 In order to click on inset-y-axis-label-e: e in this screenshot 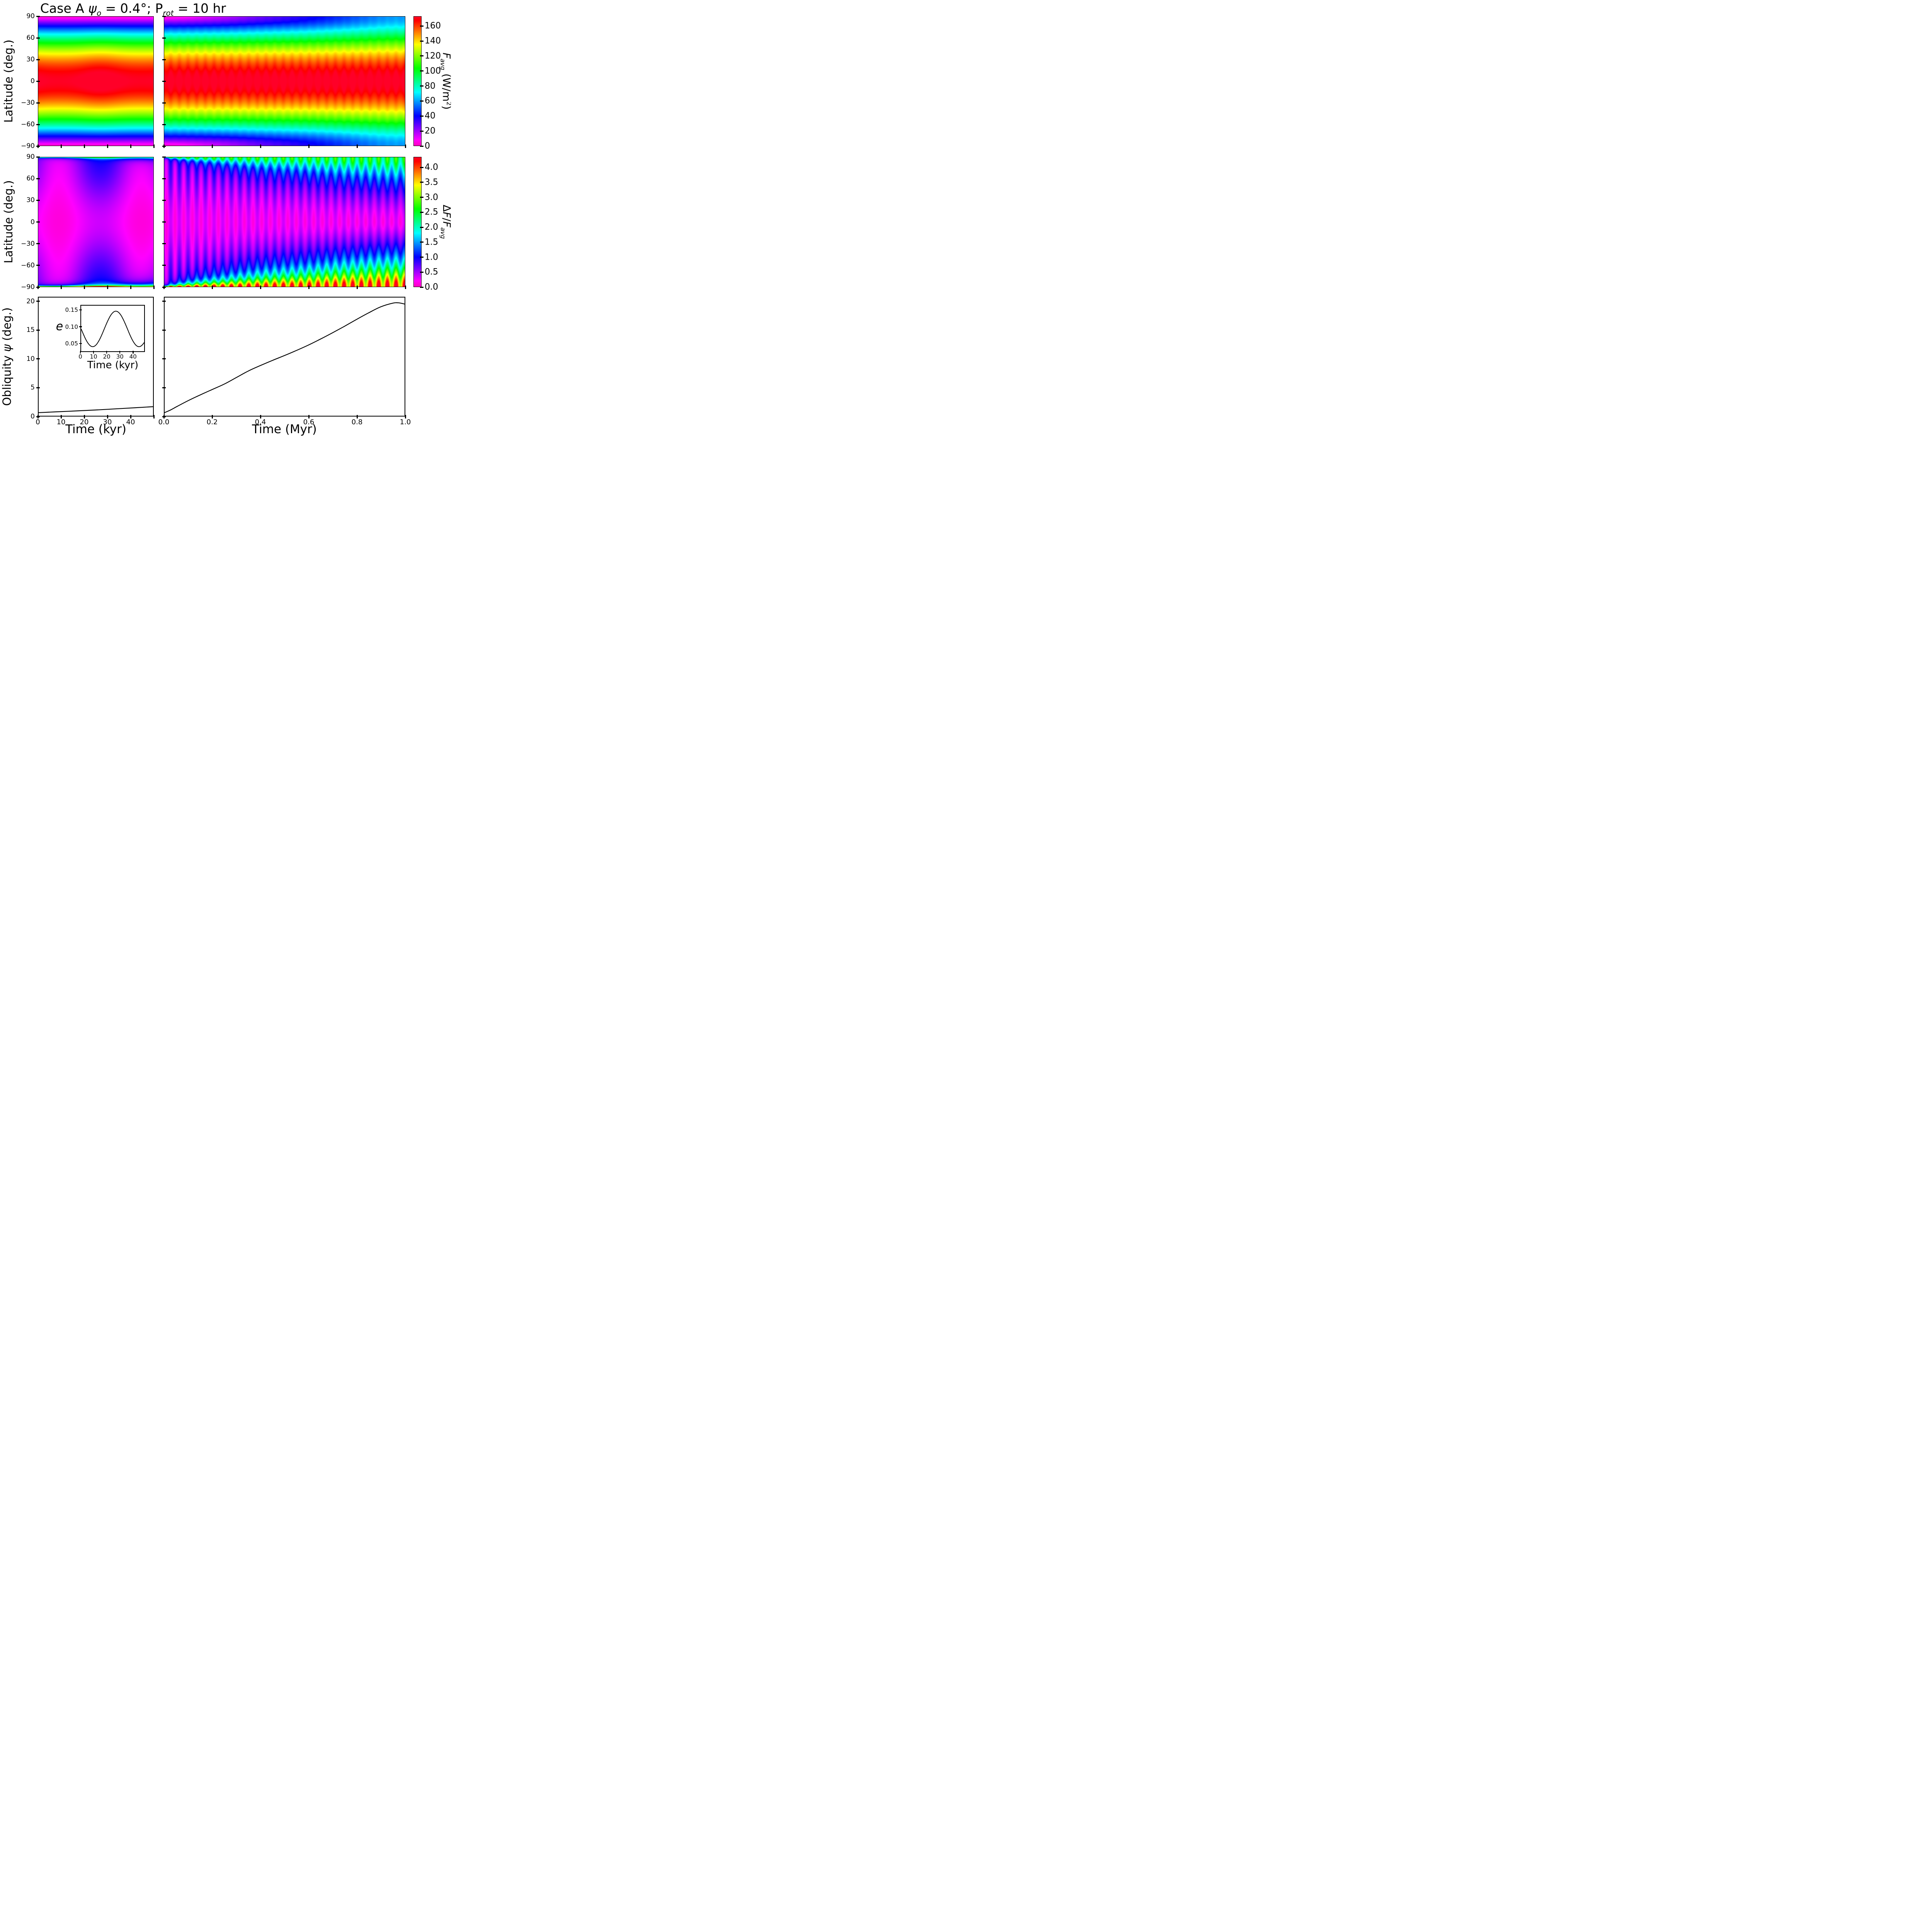, I will do `click(60, 326)`.